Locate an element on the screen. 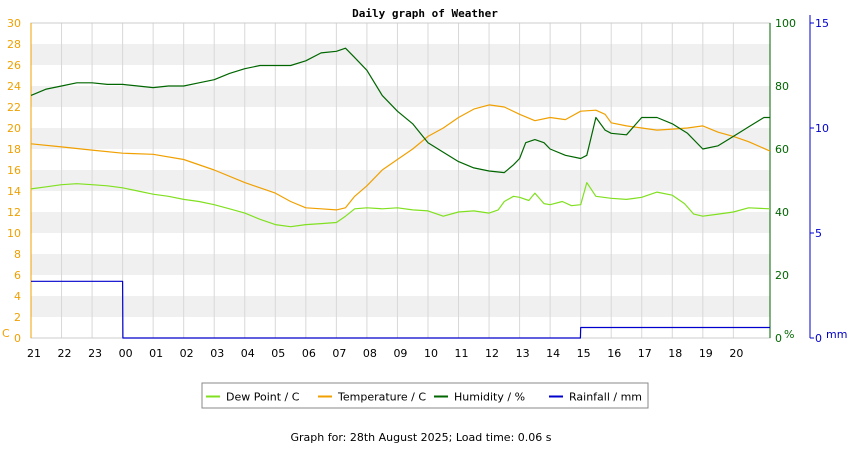  x-tick-label: 15 is located at coordinates (584, 353).